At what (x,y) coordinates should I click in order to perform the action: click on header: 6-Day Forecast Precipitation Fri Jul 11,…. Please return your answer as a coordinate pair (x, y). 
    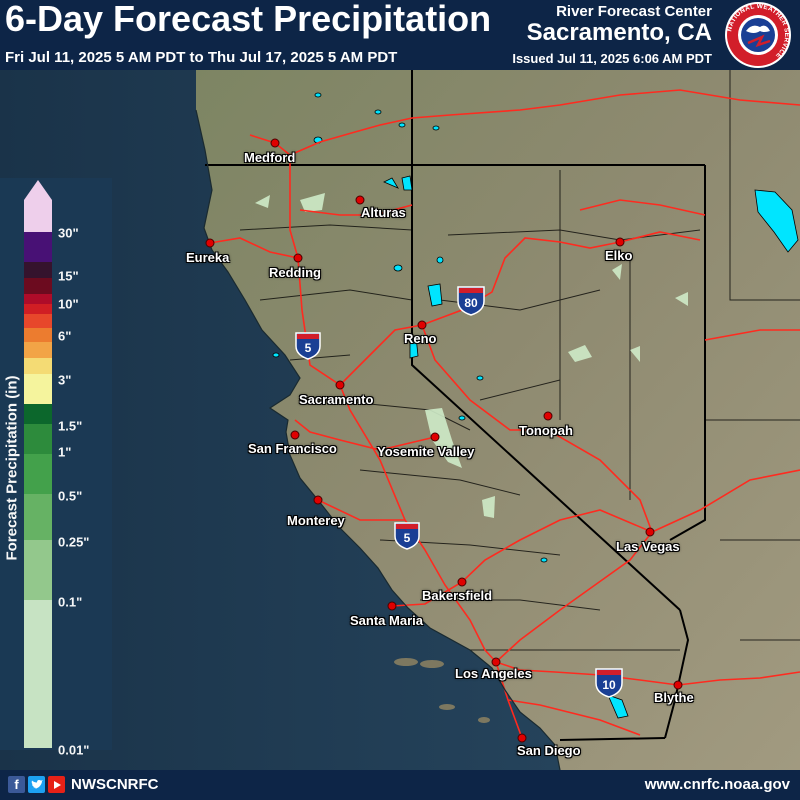
    Looking at the image, I should click on (400, 35).